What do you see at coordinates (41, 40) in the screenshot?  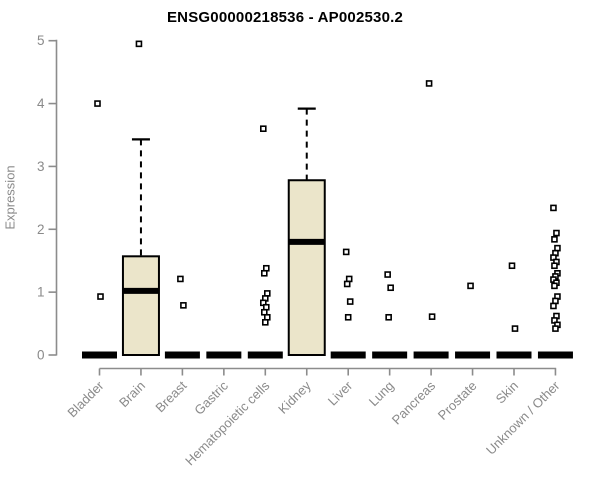 I see `y-tick-label: 5` at bounding box center [41, 40].